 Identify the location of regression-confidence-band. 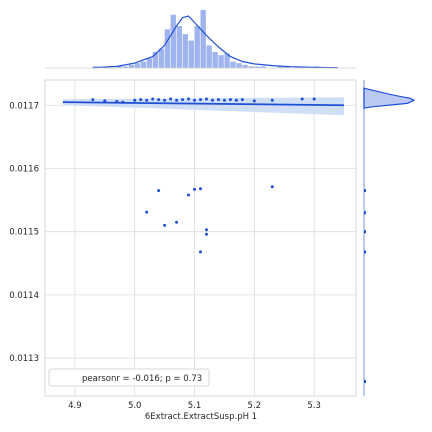
(203, 106).